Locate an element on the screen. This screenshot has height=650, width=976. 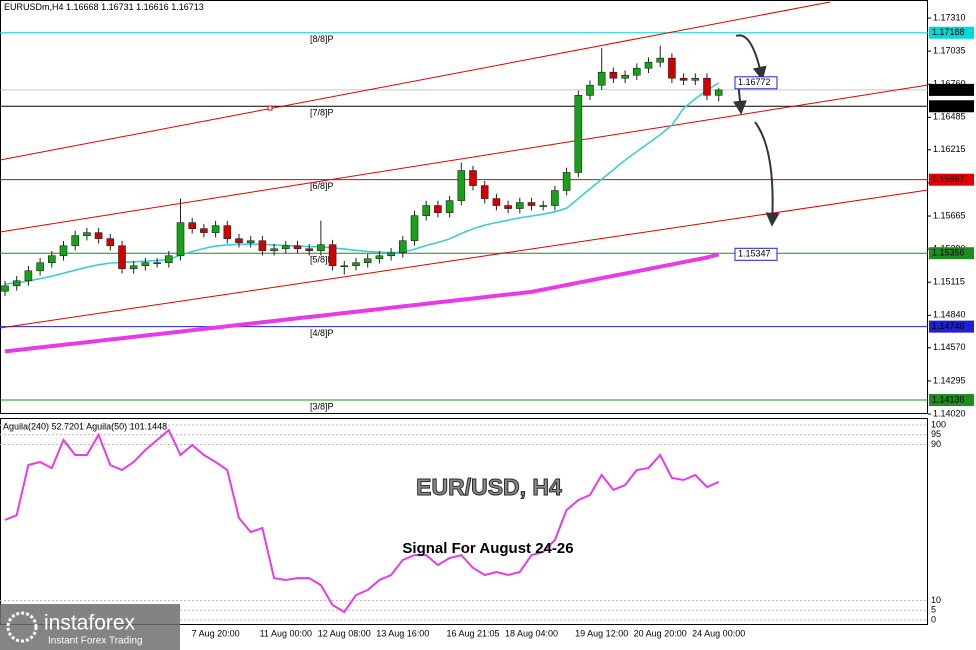
level-value: 1.14136 is located at coordinates (948, 399).